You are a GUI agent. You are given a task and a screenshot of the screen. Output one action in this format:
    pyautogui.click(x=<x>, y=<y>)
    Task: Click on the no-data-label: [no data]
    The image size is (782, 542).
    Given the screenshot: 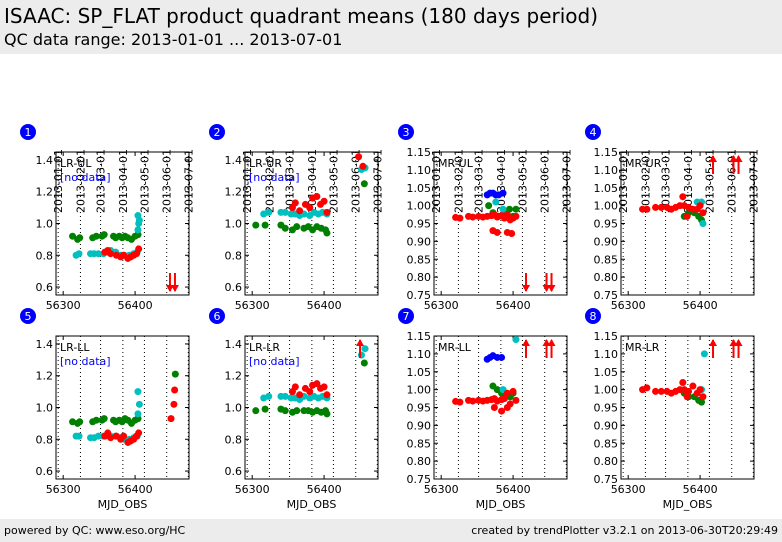 What is the action you would take?
    pyautogui.click(x=274, y=361)
    